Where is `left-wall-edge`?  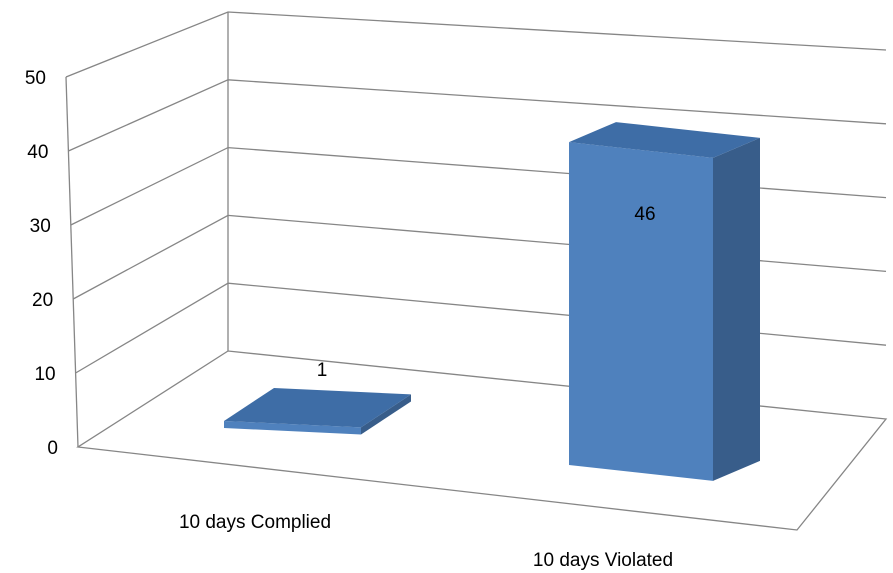 left-wall-edge is located at coordinates (72, 262).